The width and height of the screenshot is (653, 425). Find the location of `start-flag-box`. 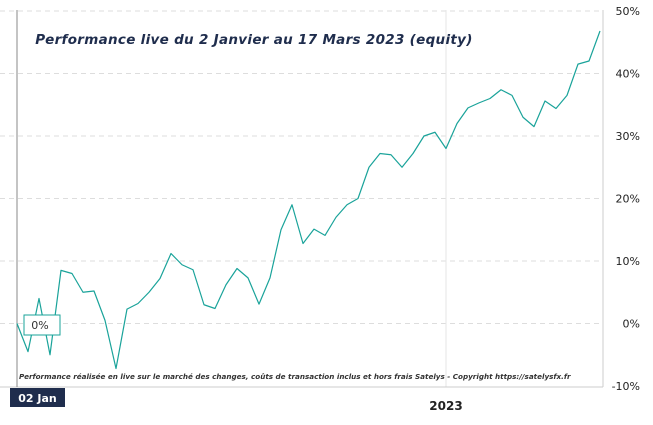

start-flag-box is located at coordinates (42, 325).